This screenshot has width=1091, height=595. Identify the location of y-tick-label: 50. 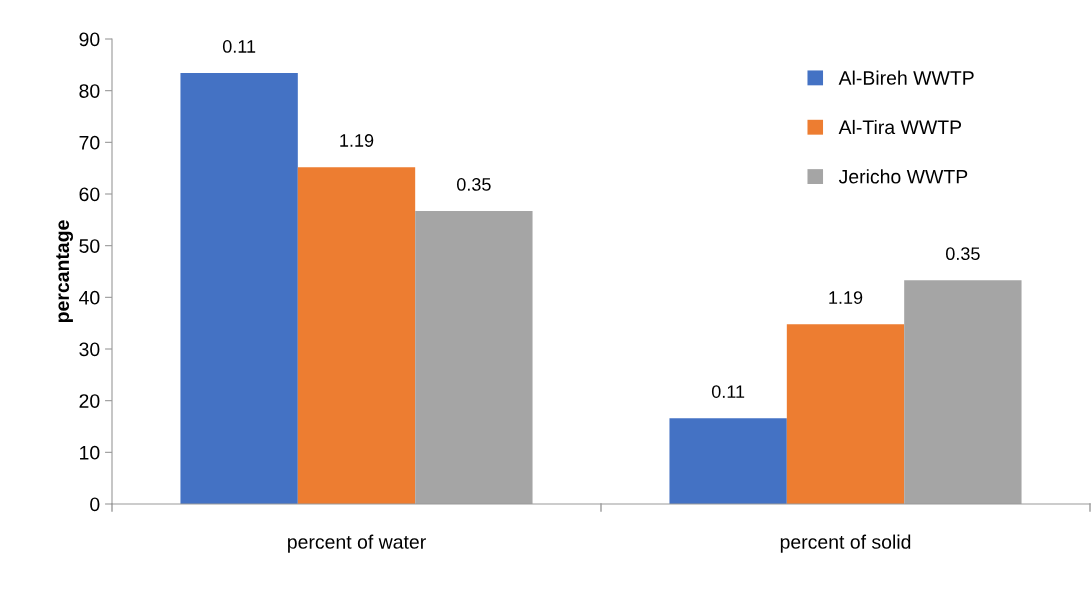
(89, 246).